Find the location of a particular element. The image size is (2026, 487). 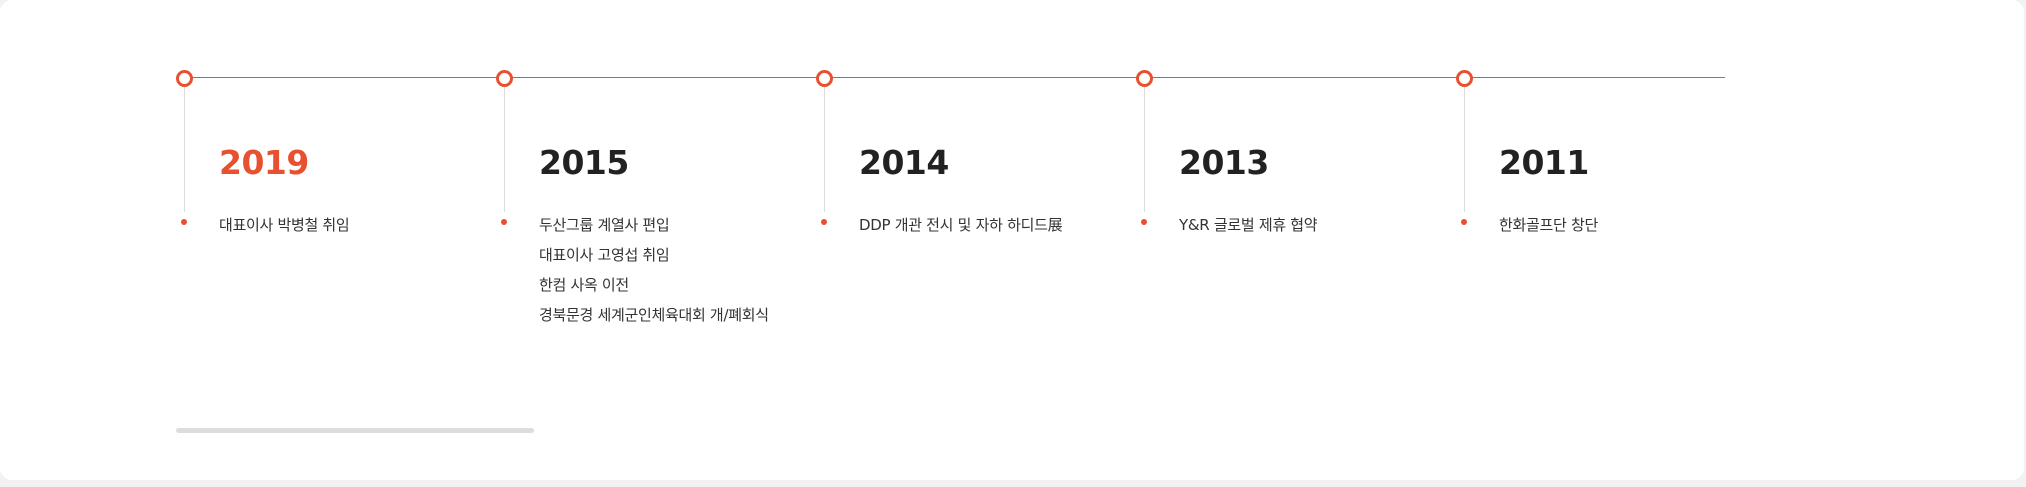

event-item: 대표이사 박병철 취임 is located at coordinates (284, 225).